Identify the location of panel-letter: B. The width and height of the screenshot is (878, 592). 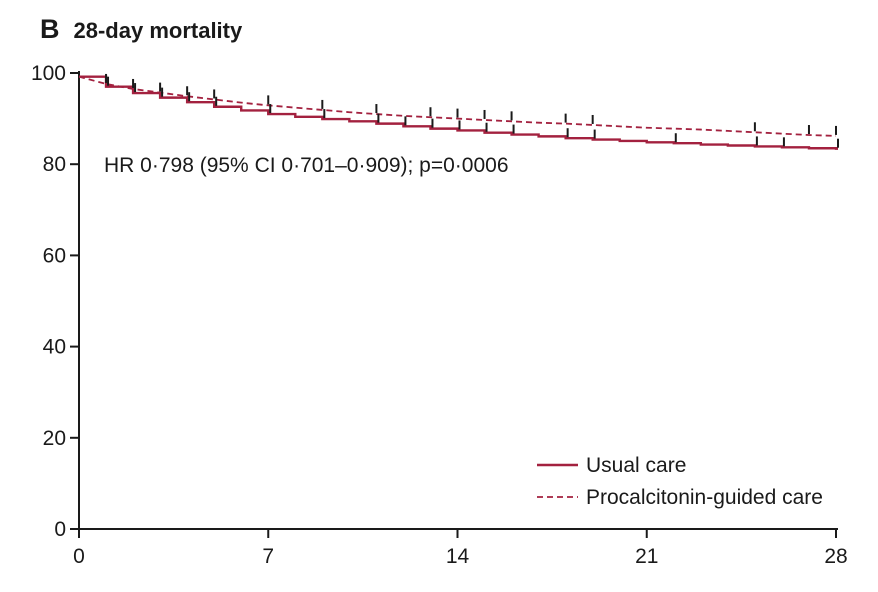
(50, 29).